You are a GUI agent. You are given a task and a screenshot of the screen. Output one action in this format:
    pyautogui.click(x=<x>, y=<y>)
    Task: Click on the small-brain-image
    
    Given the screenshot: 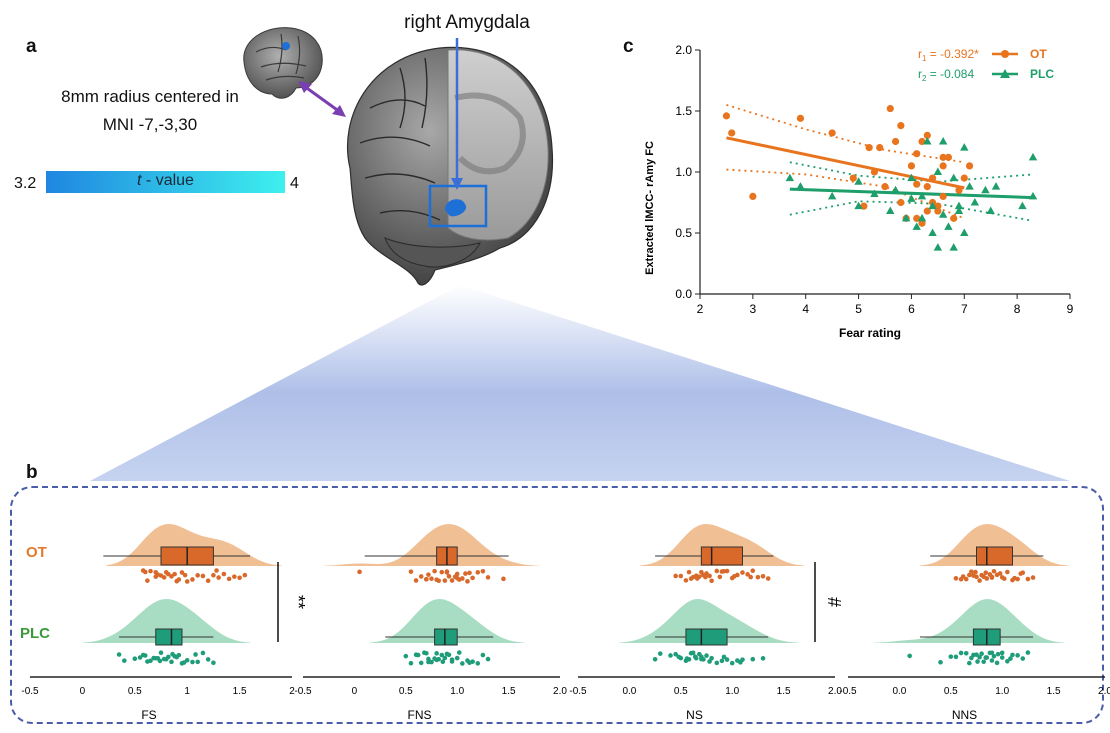 What is the action you would take?
    pyautogui.click(x=283, y=63)
    